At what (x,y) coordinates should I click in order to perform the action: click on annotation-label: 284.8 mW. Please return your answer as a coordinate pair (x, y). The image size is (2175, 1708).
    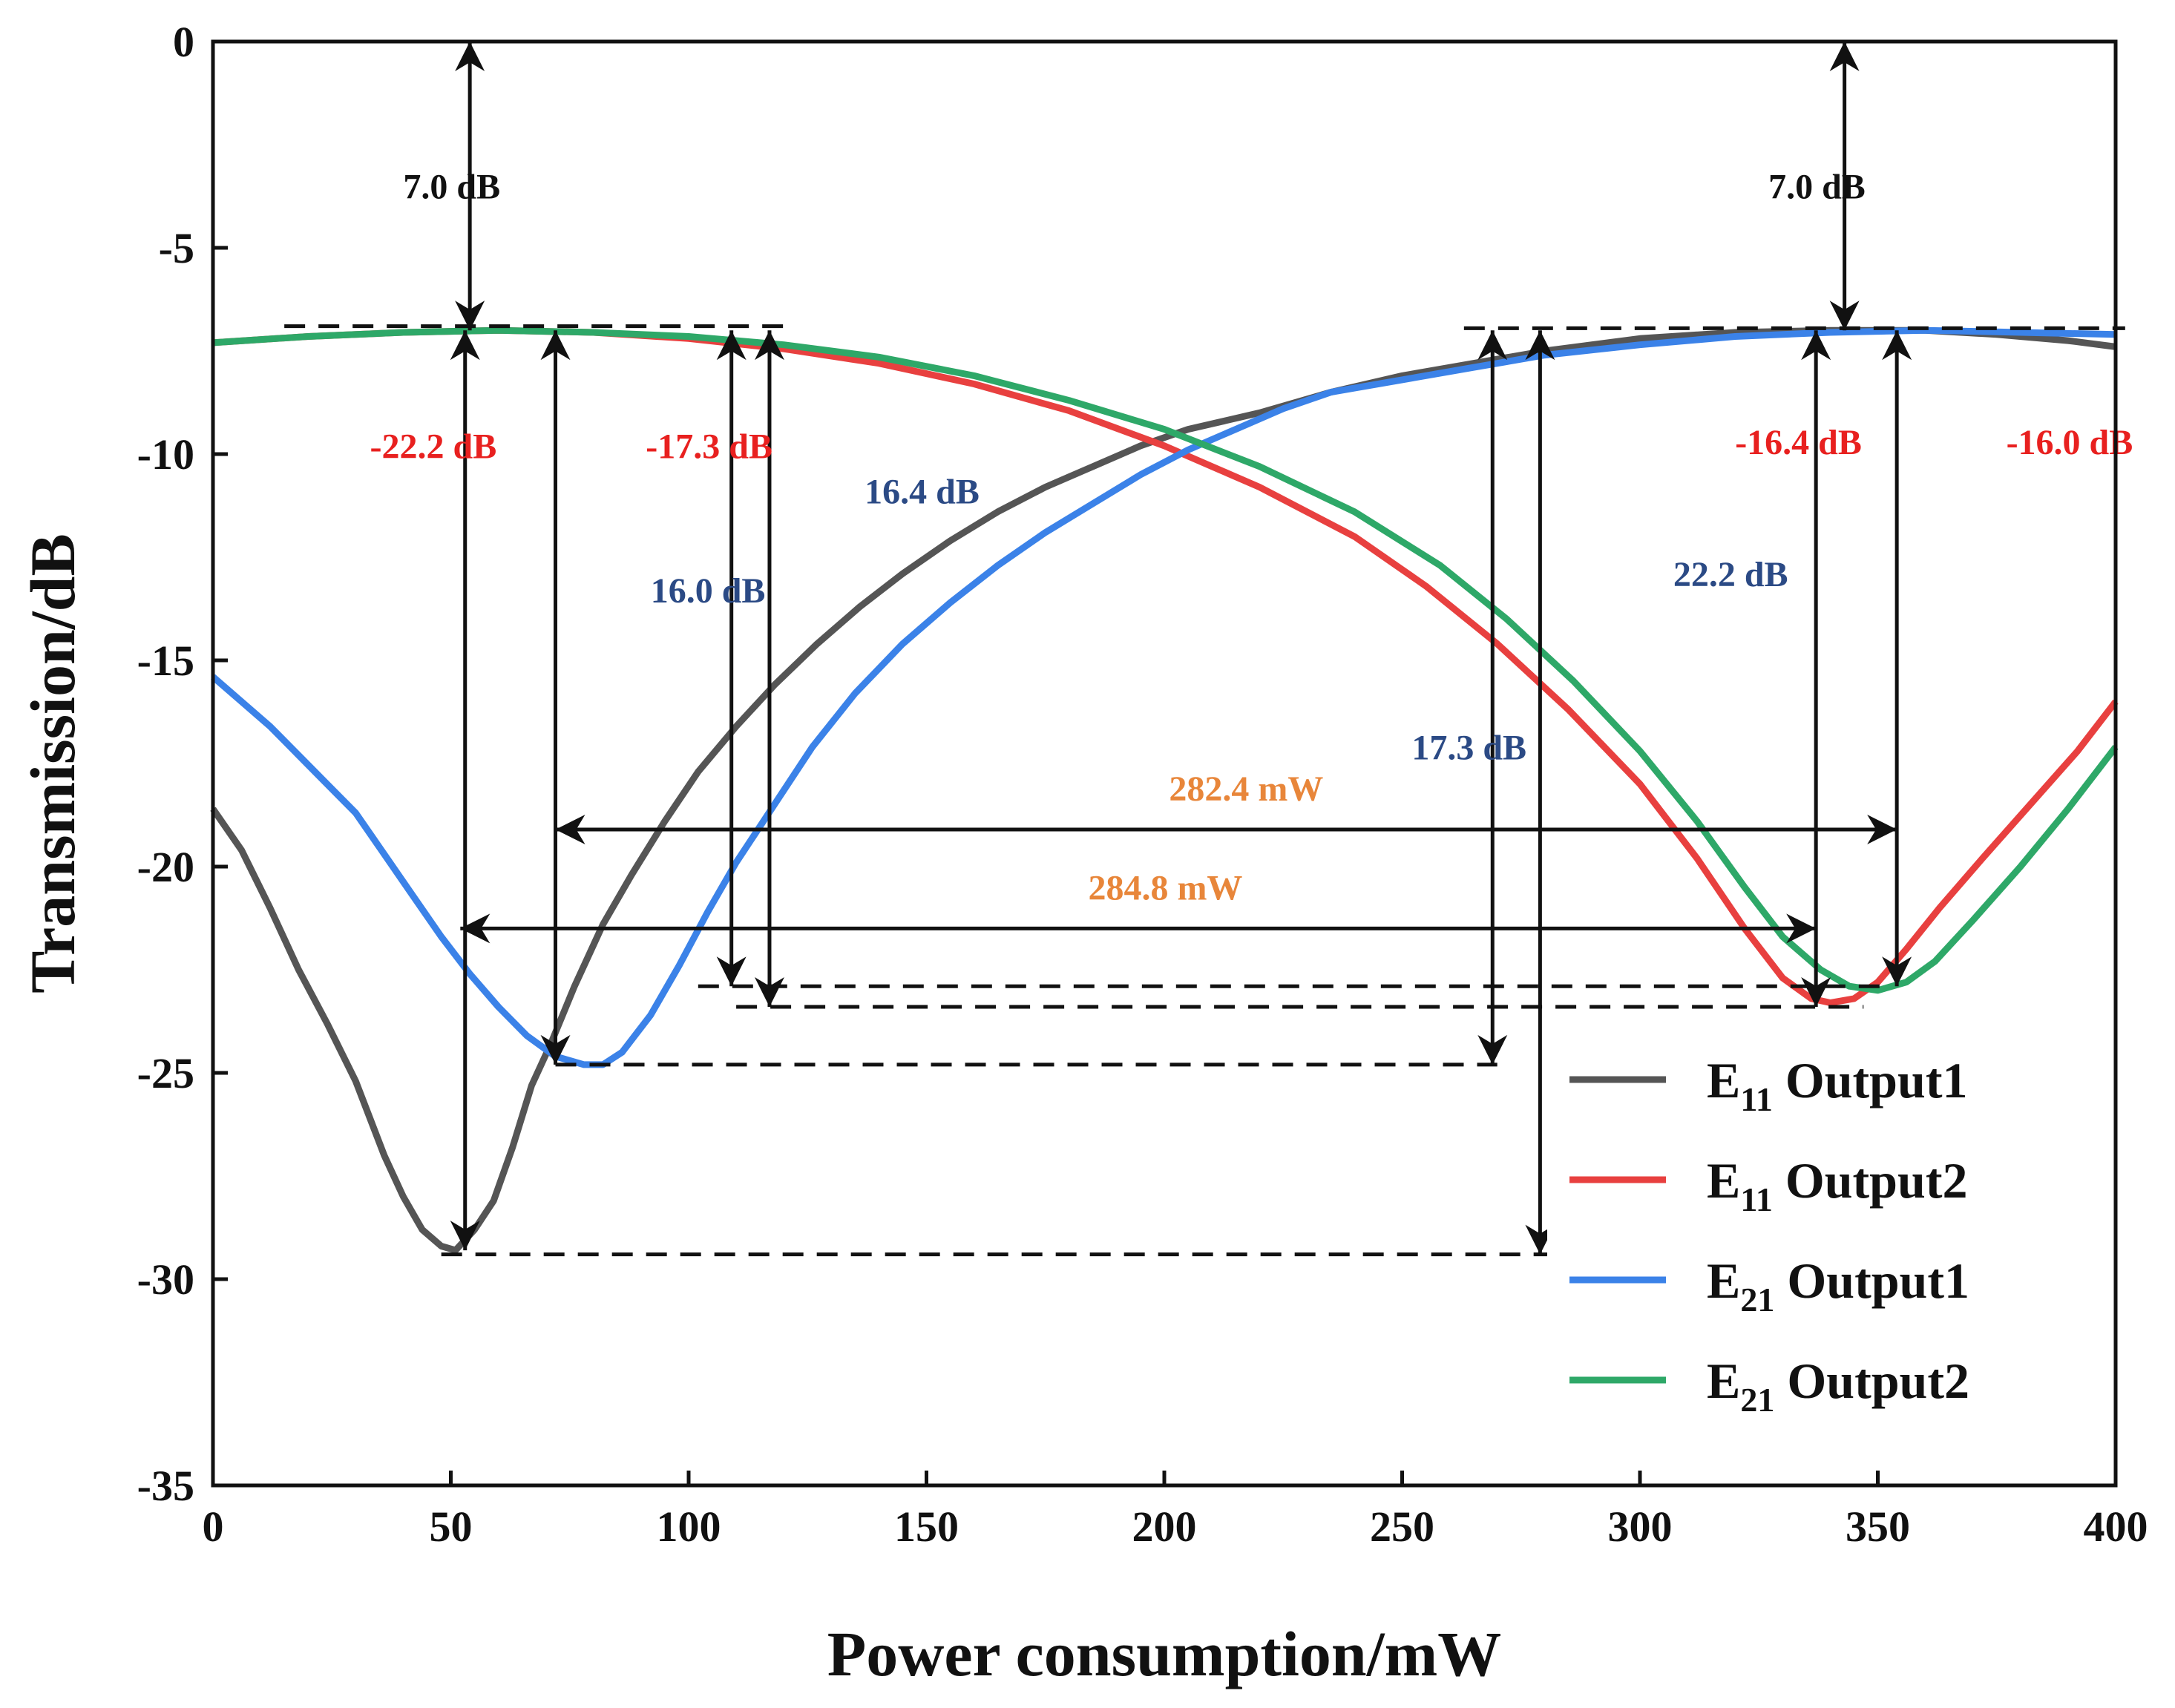
    Looking at the image, I should click on (1165, 887).